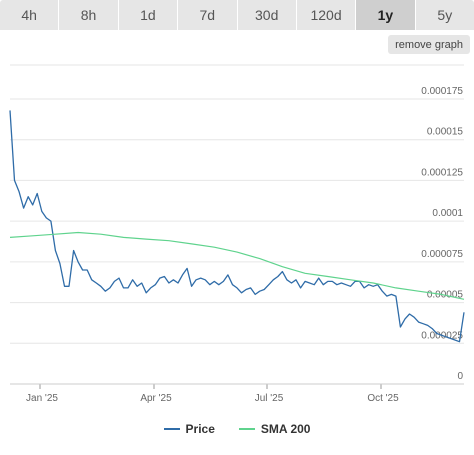  Describe the element at coordinates (156, 398) in the screenshot. I see `x-tick-label: Apr '25` at that location.